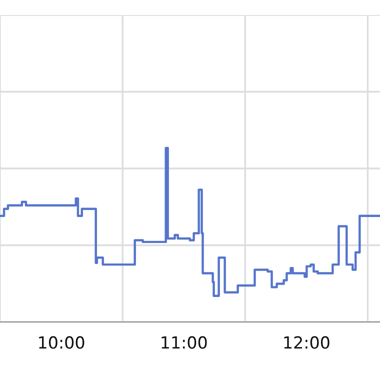 This screenshot has height=372, width=380. Describe the element at coordinates (307, 342) in the screenshot. I see `x-tick-label: 12:00` at that location.